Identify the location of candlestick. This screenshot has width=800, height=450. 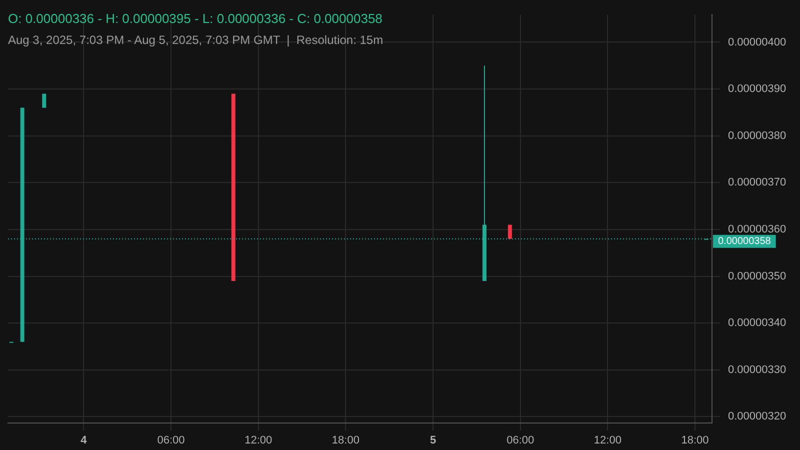
(44, 100).